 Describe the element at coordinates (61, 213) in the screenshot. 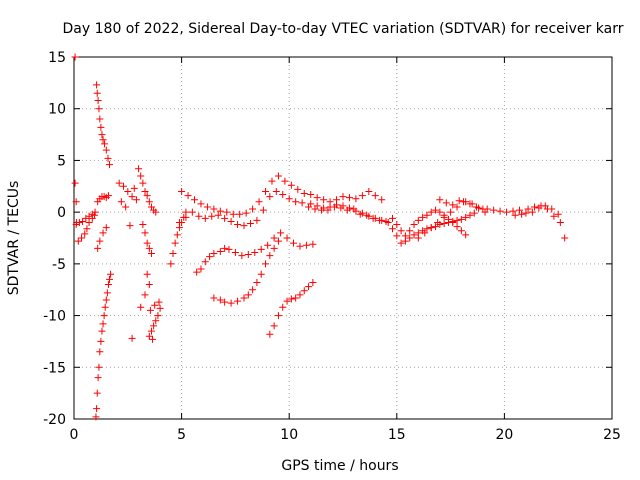

I see `y-tick-label: 0` at that location.